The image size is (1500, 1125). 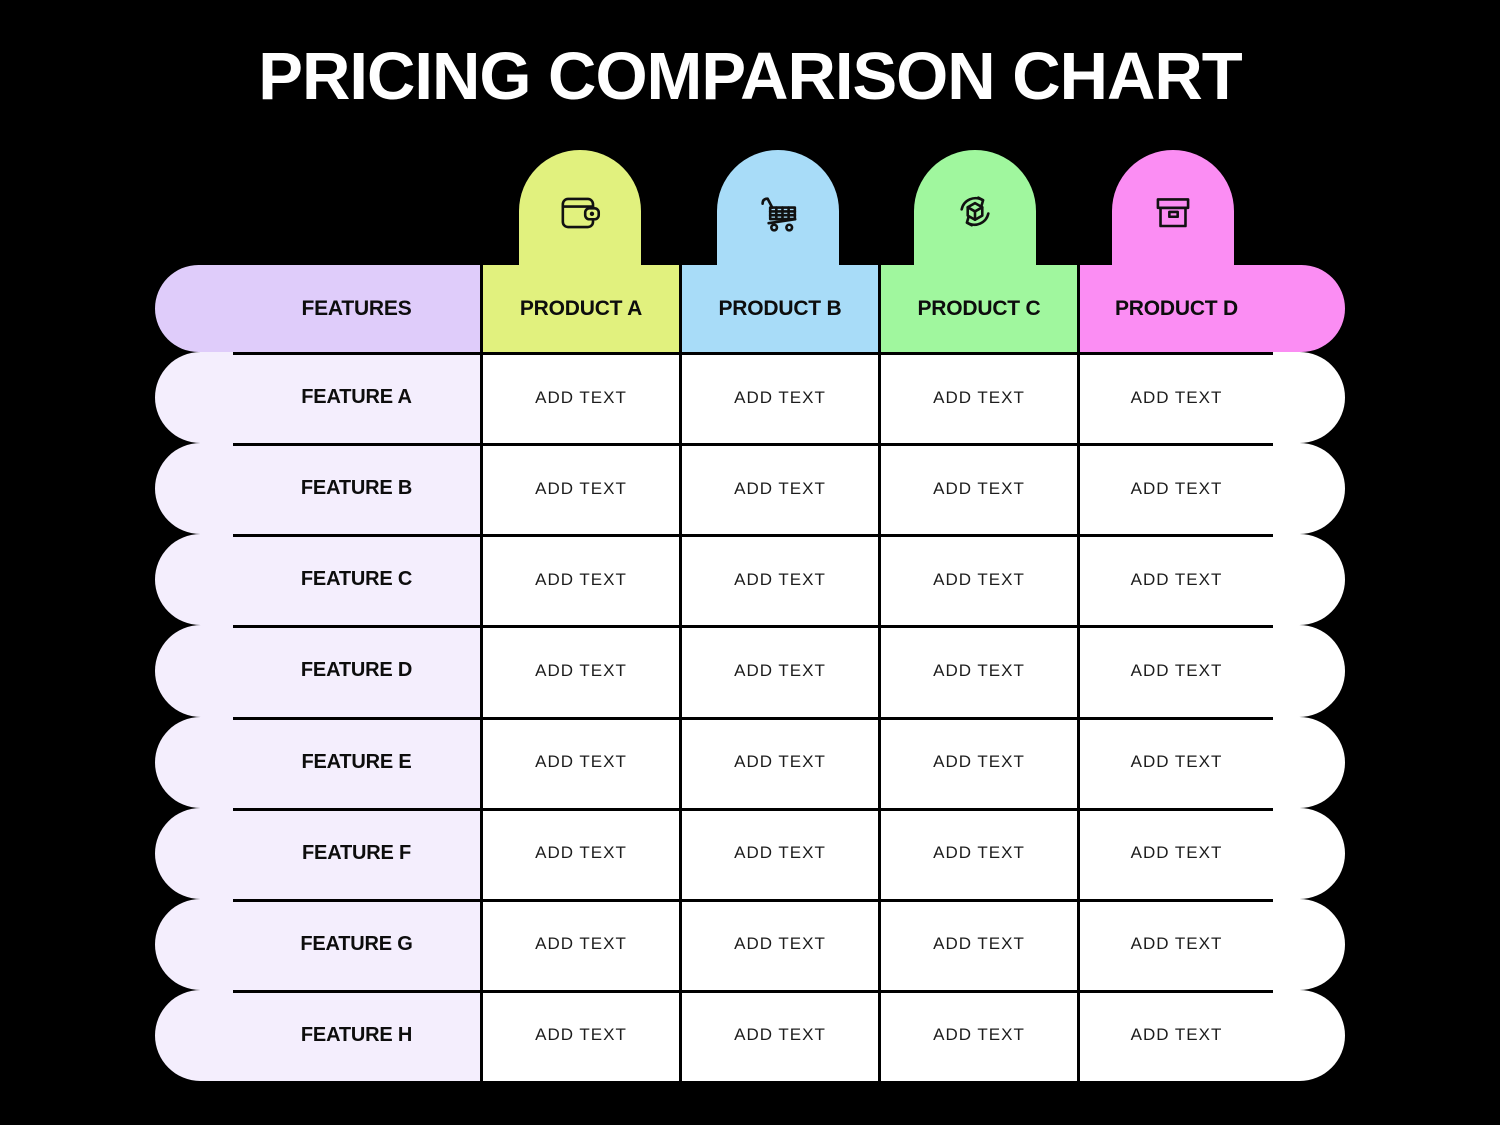 I want to click on wallet-icon, so click(x=580, y=208).